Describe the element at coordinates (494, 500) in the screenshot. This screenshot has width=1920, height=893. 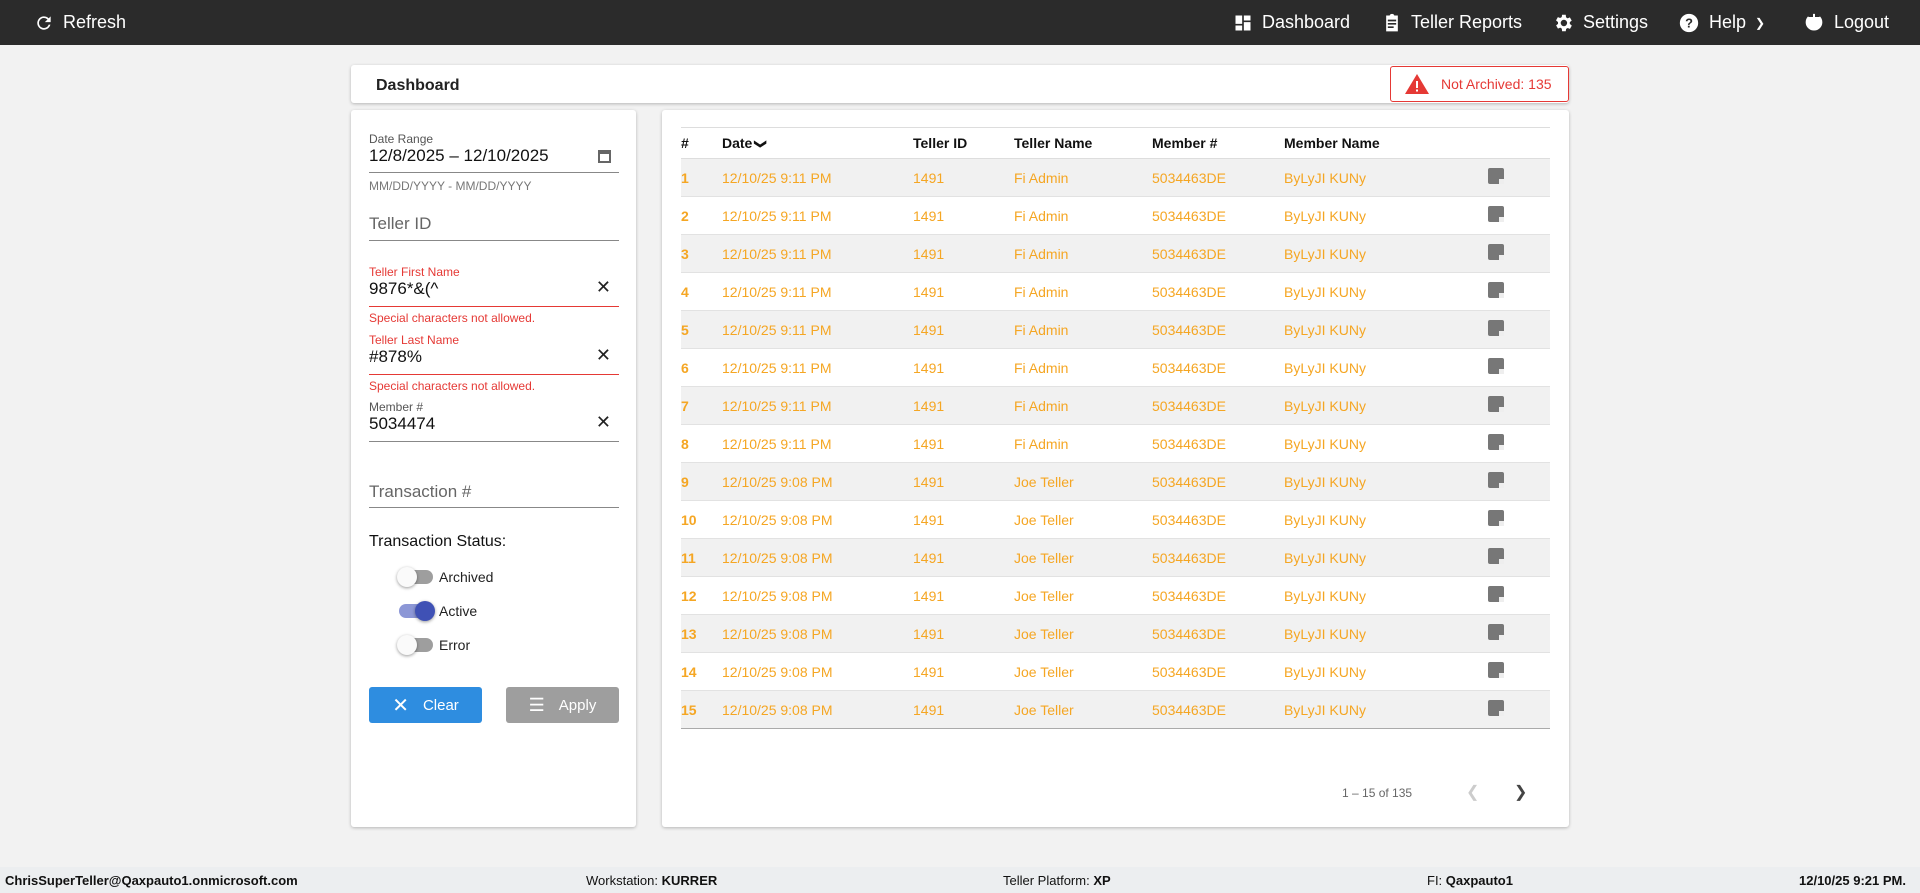
I see `transaction-number-field: Transaction #` at that location.